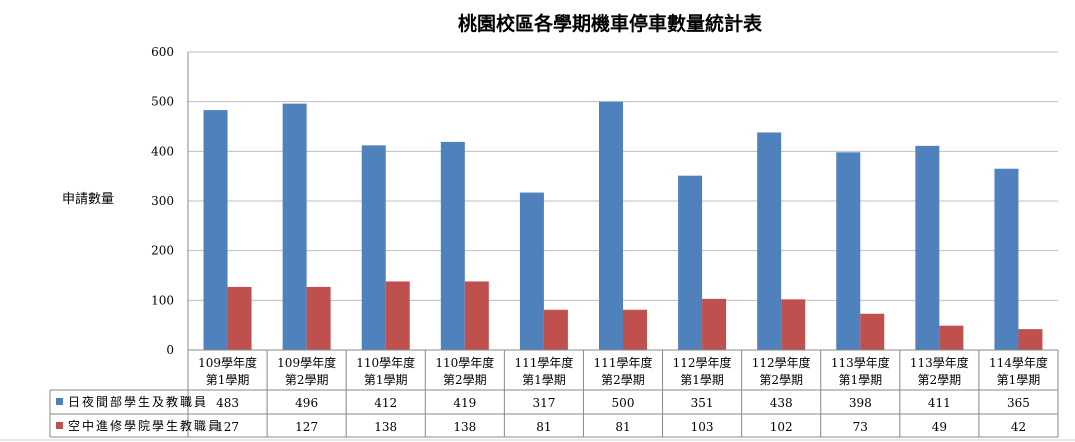 The height and width of the screenshot is (442, 1075). Describe the element at coordinates (781, 403) in the screenshot. I see `data-table-value: 438` at that location.